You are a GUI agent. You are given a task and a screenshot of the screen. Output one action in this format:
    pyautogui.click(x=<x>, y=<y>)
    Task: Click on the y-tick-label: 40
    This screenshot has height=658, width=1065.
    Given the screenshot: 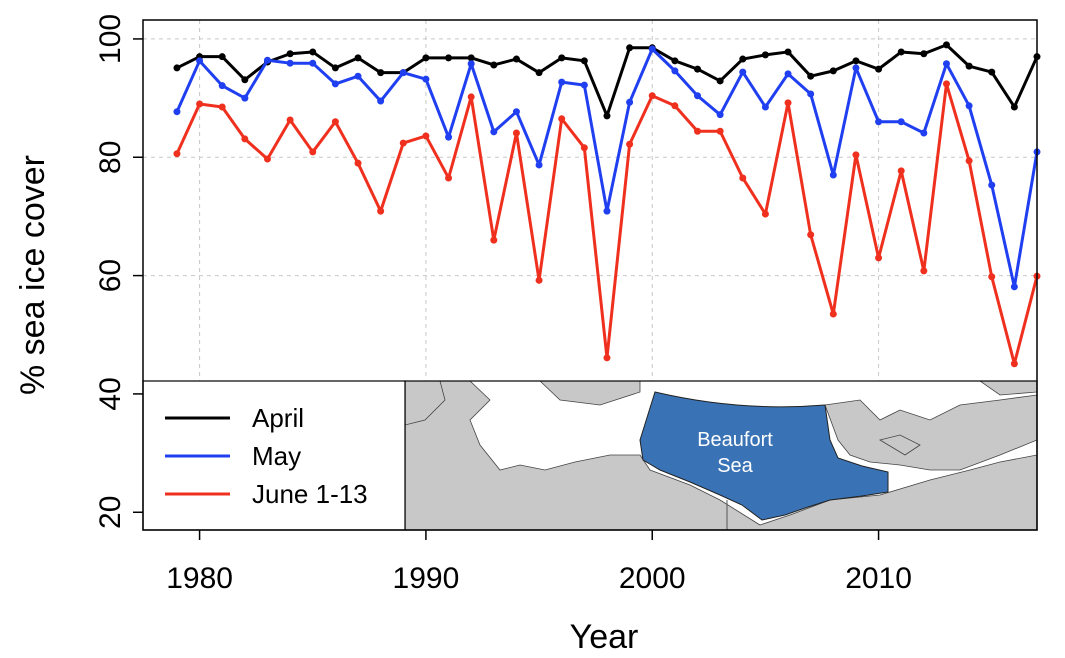 What is the action you would take?
    pyautogui.click(x=110, y=393)
    